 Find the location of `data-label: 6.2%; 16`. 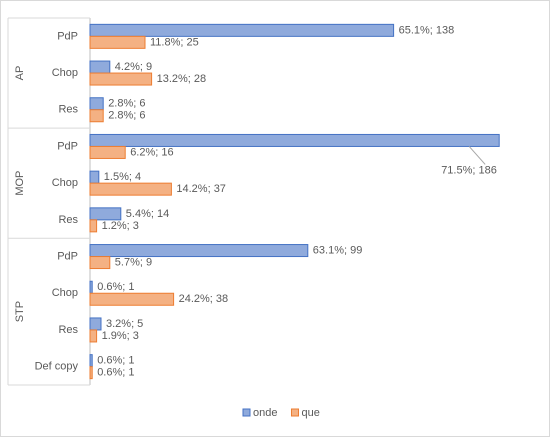

data-label: 6.2%; 16 is located at coordinates (151, 152).